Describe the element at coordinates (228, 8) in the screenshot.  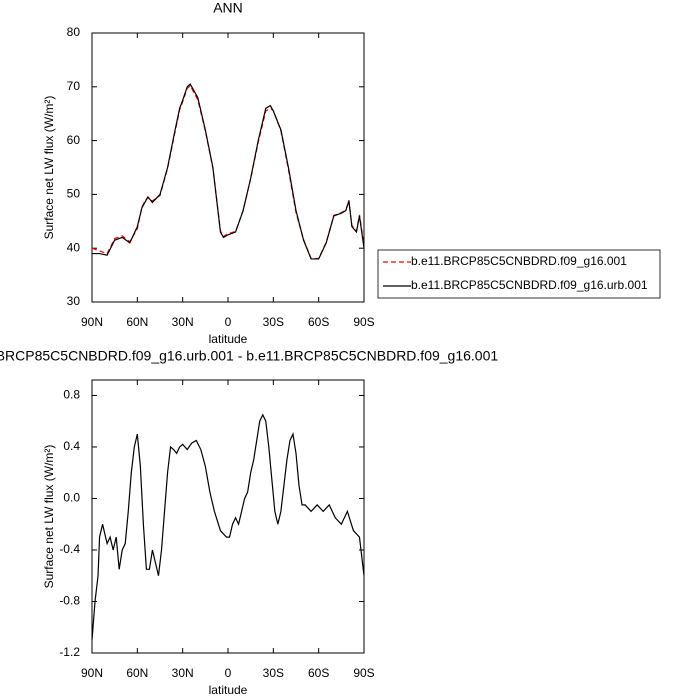
I see `chart-title: ANN` at that location.